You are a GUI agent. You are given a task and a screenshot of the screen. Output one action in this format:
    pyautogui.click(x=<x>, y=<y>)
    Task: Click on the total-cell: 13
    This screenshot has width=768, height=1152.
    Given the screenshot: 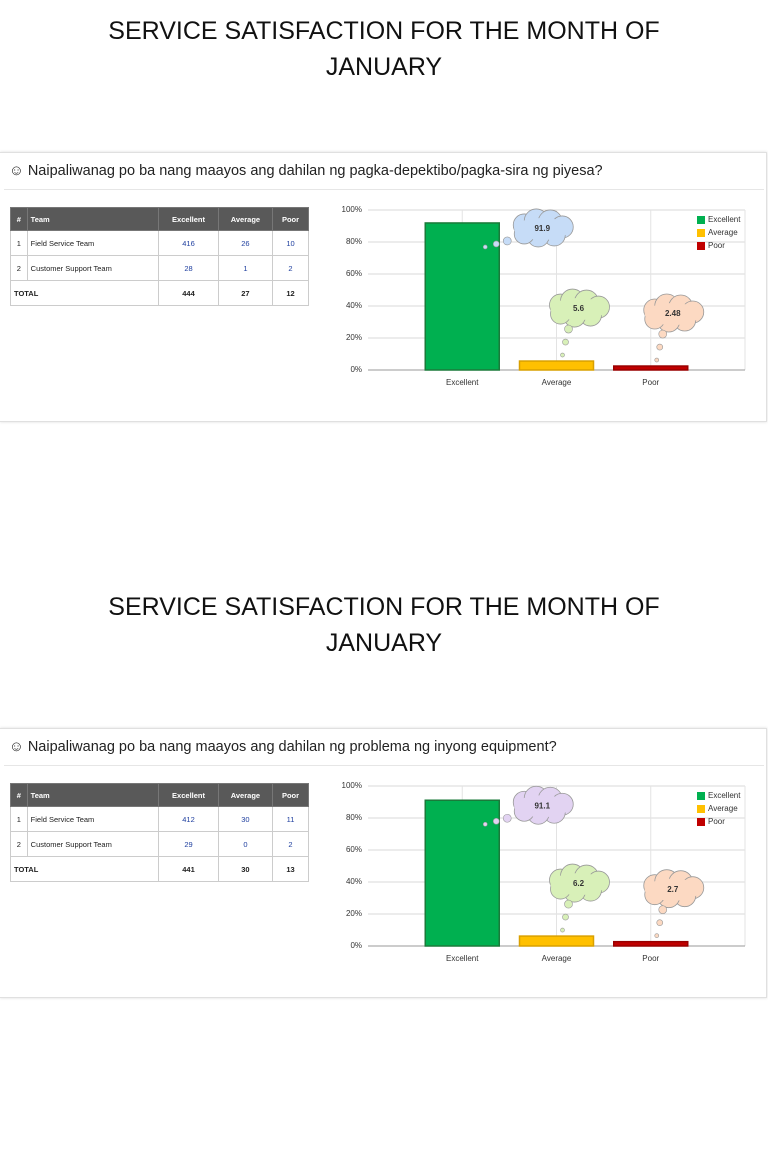 What is the action you would take?
    pyautogui.click(x=290, y=869)
    